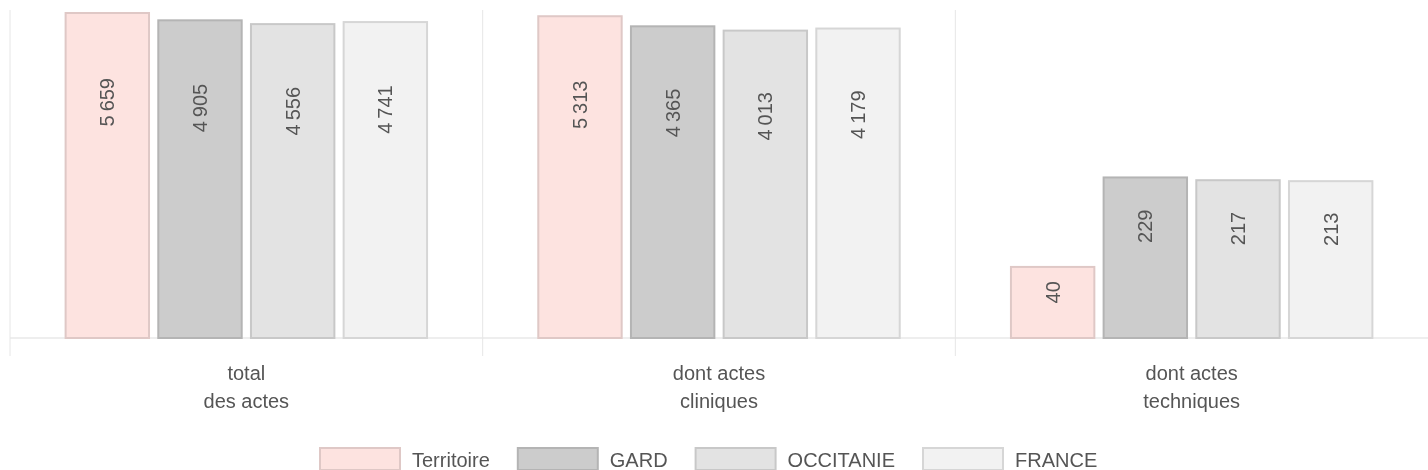  I want to click on x-tick-label: dont actes techniques, so click(1192, 387).